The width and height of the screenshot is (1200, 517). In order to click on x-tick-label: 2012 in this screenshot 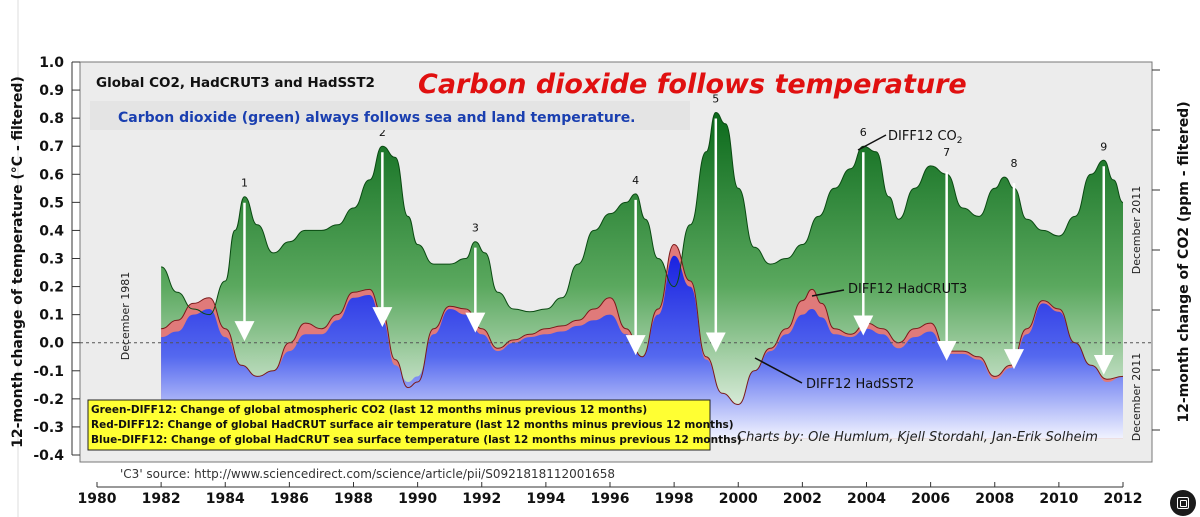, I will do `click(1123, 499)`.